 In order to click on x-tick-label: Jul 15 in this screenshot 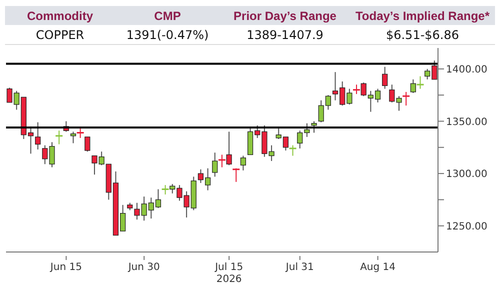, I will do `click(229, 267)`.